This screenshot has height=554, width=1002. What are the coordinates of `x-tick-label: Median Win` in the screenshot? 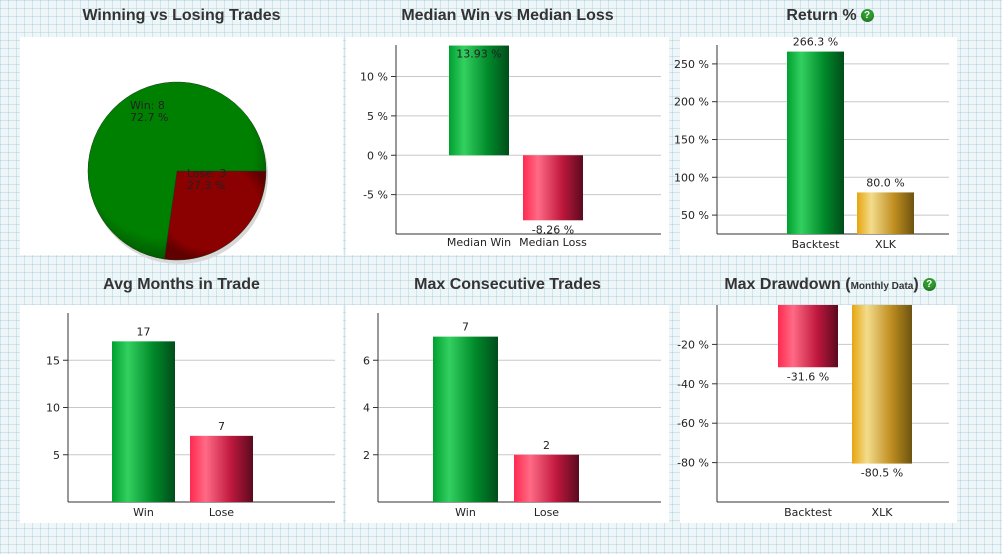 It's located at (479, 242).